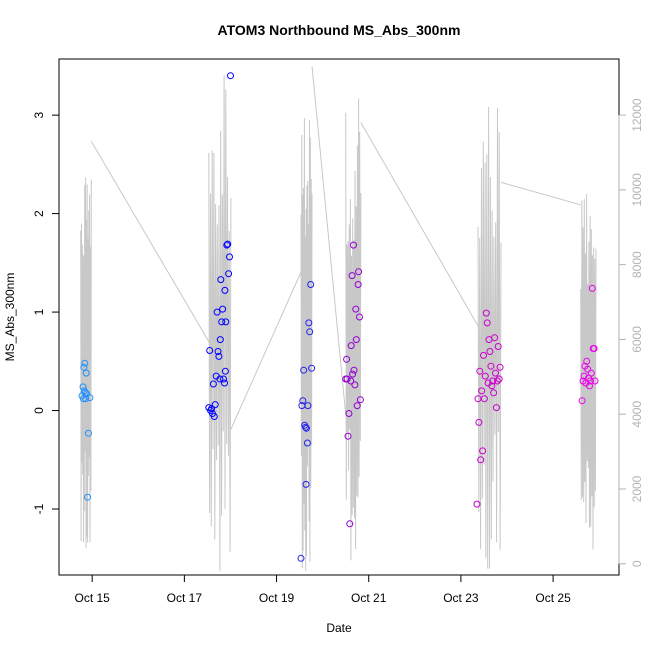  I want to click on y-tick-label: 1, so click(39, 311).